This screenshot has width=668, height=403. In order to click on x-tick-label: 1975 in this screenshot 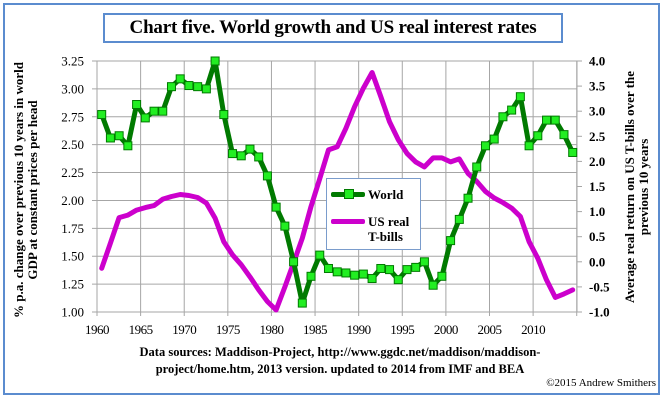, I will do `click(228, 329)`.